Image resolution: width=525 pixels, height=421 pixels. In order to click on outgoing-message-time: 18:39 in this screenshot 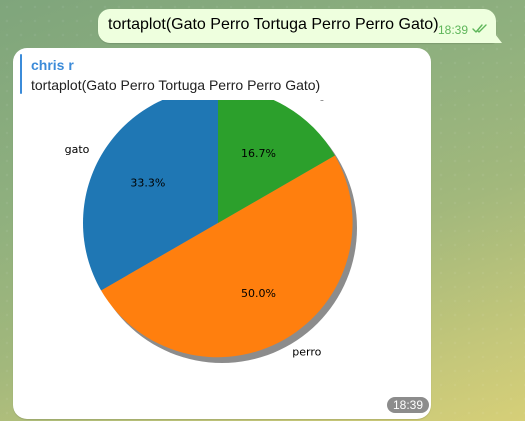, I will do `click(452, 30)`.